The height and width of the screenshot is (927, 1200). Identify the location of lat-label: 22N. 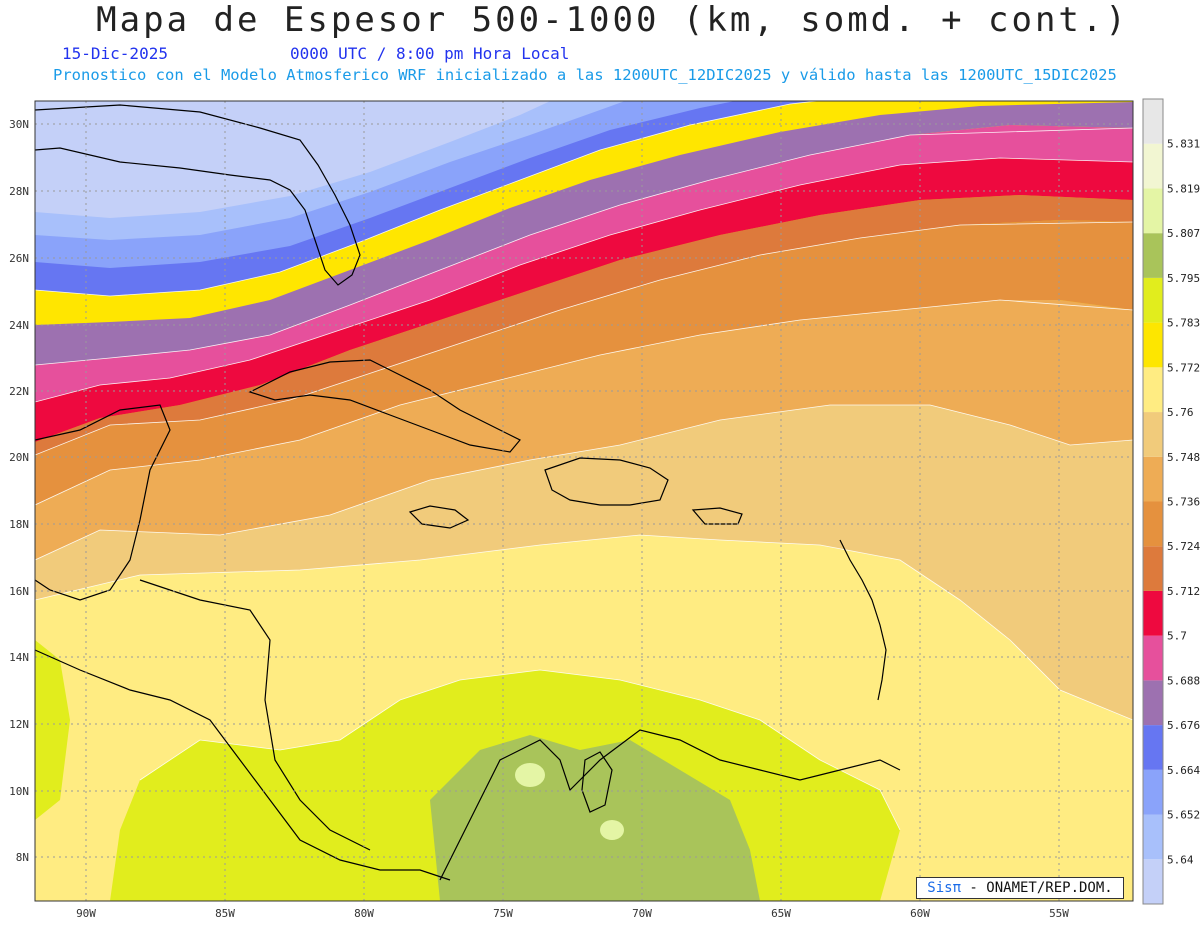
(19, 391).